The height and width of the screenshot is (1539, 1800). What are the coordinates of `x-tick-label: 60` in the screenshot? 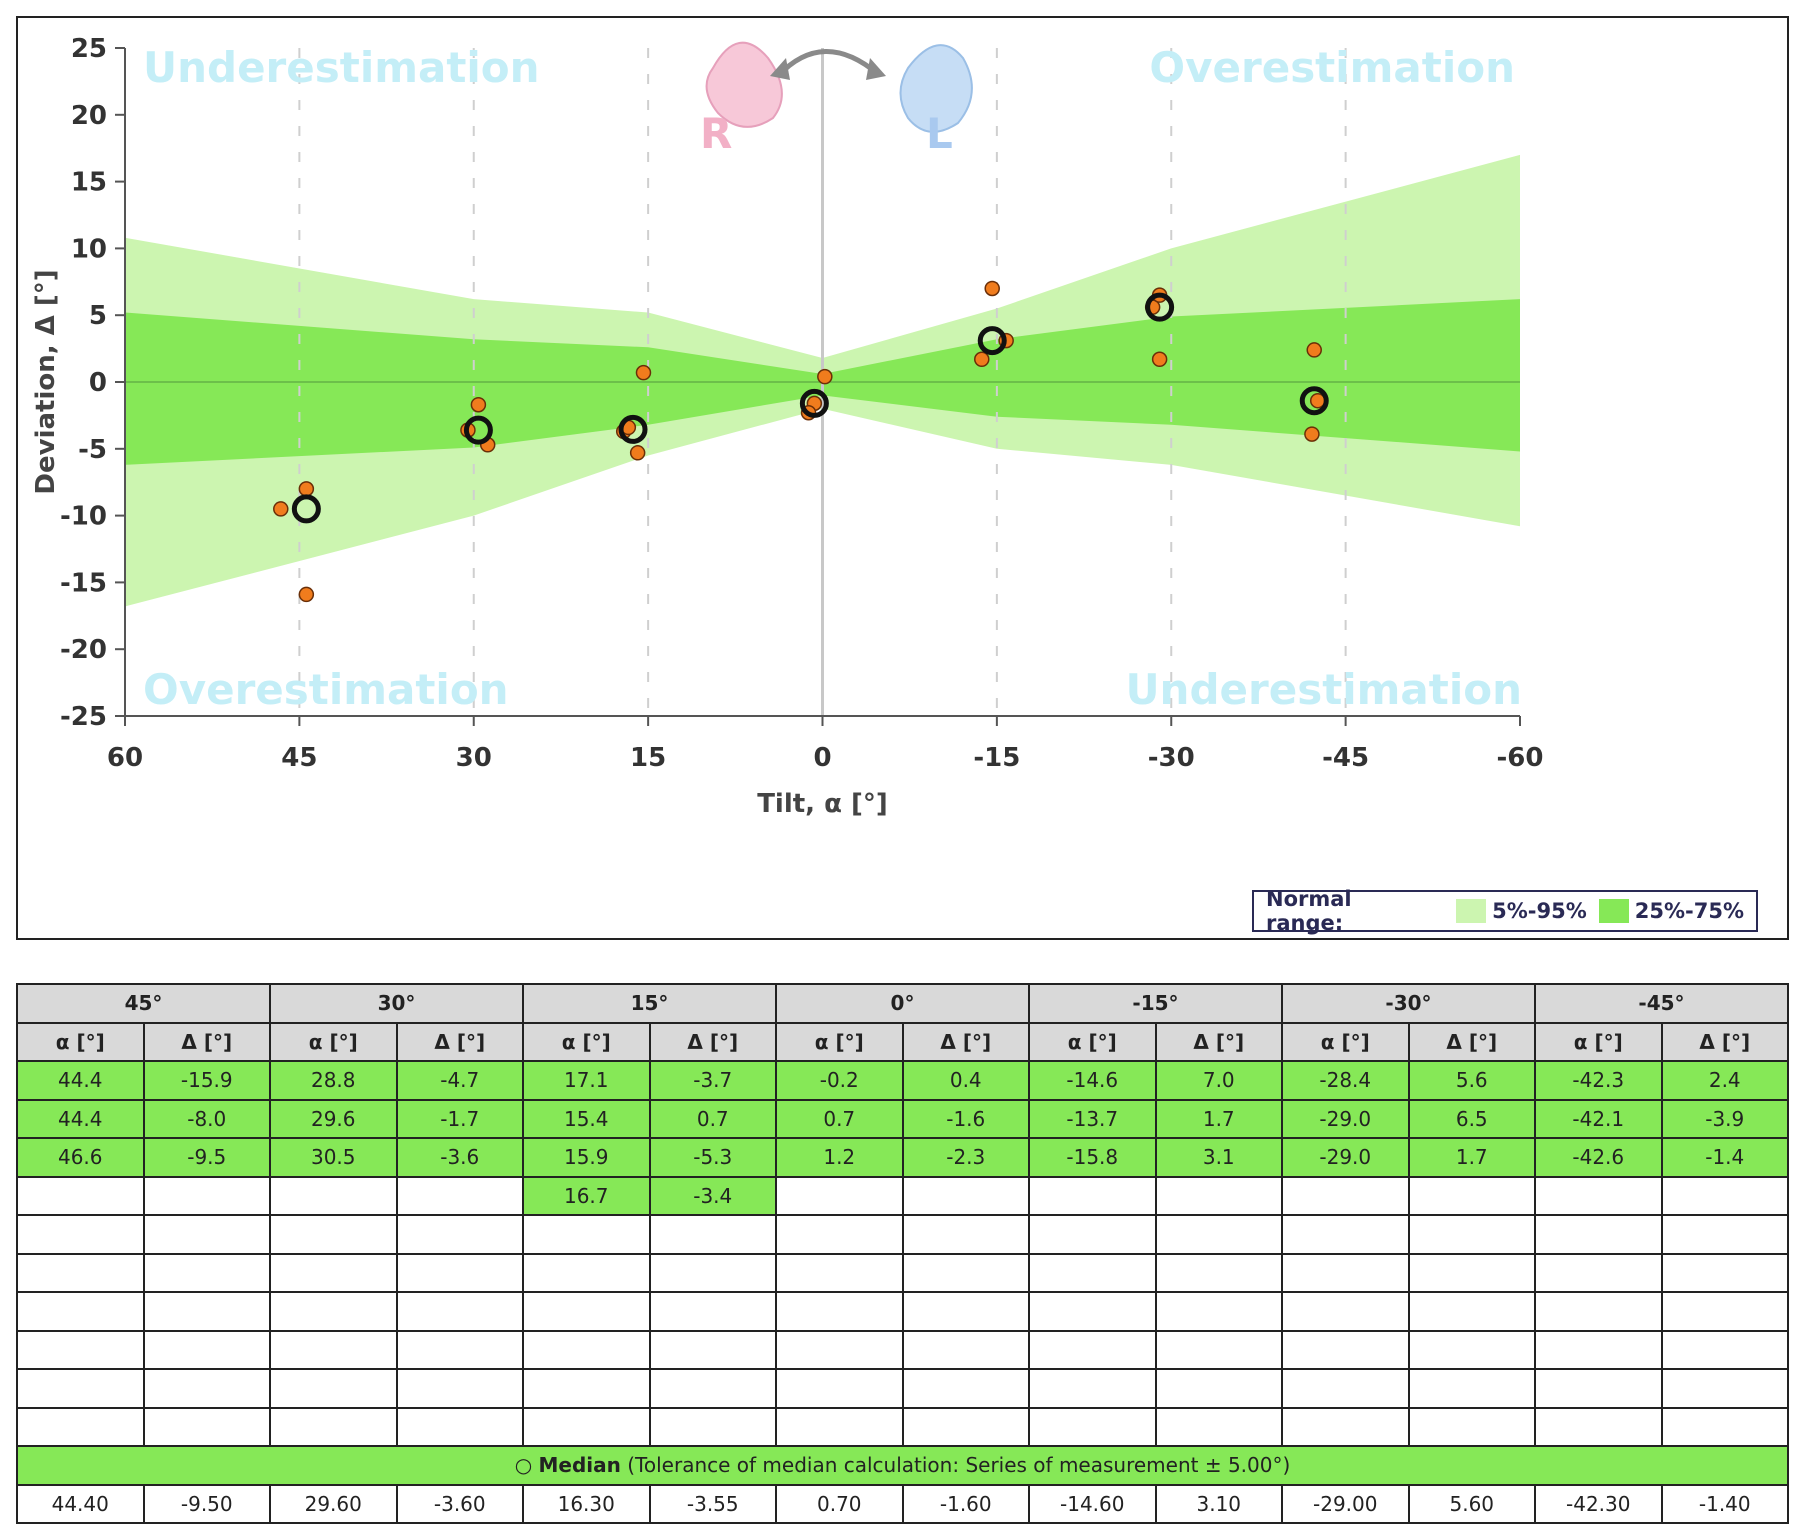 It's located at (125, 758).